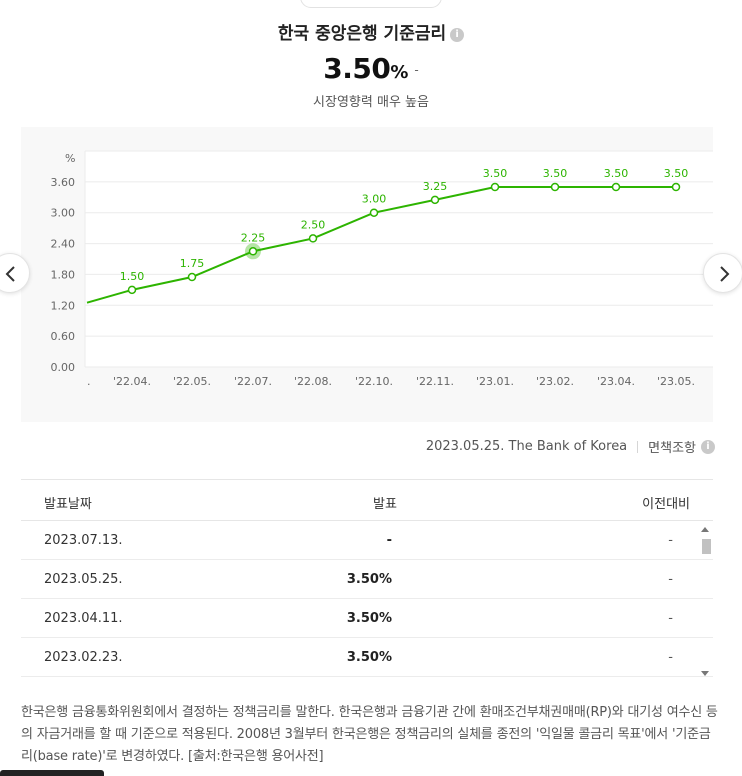 The height and width of the screenshot is (776, 742). What do you see at coordinates (416, 70) in the screenshot?
I see `rate-change: -` at bounding box center [416, 70].